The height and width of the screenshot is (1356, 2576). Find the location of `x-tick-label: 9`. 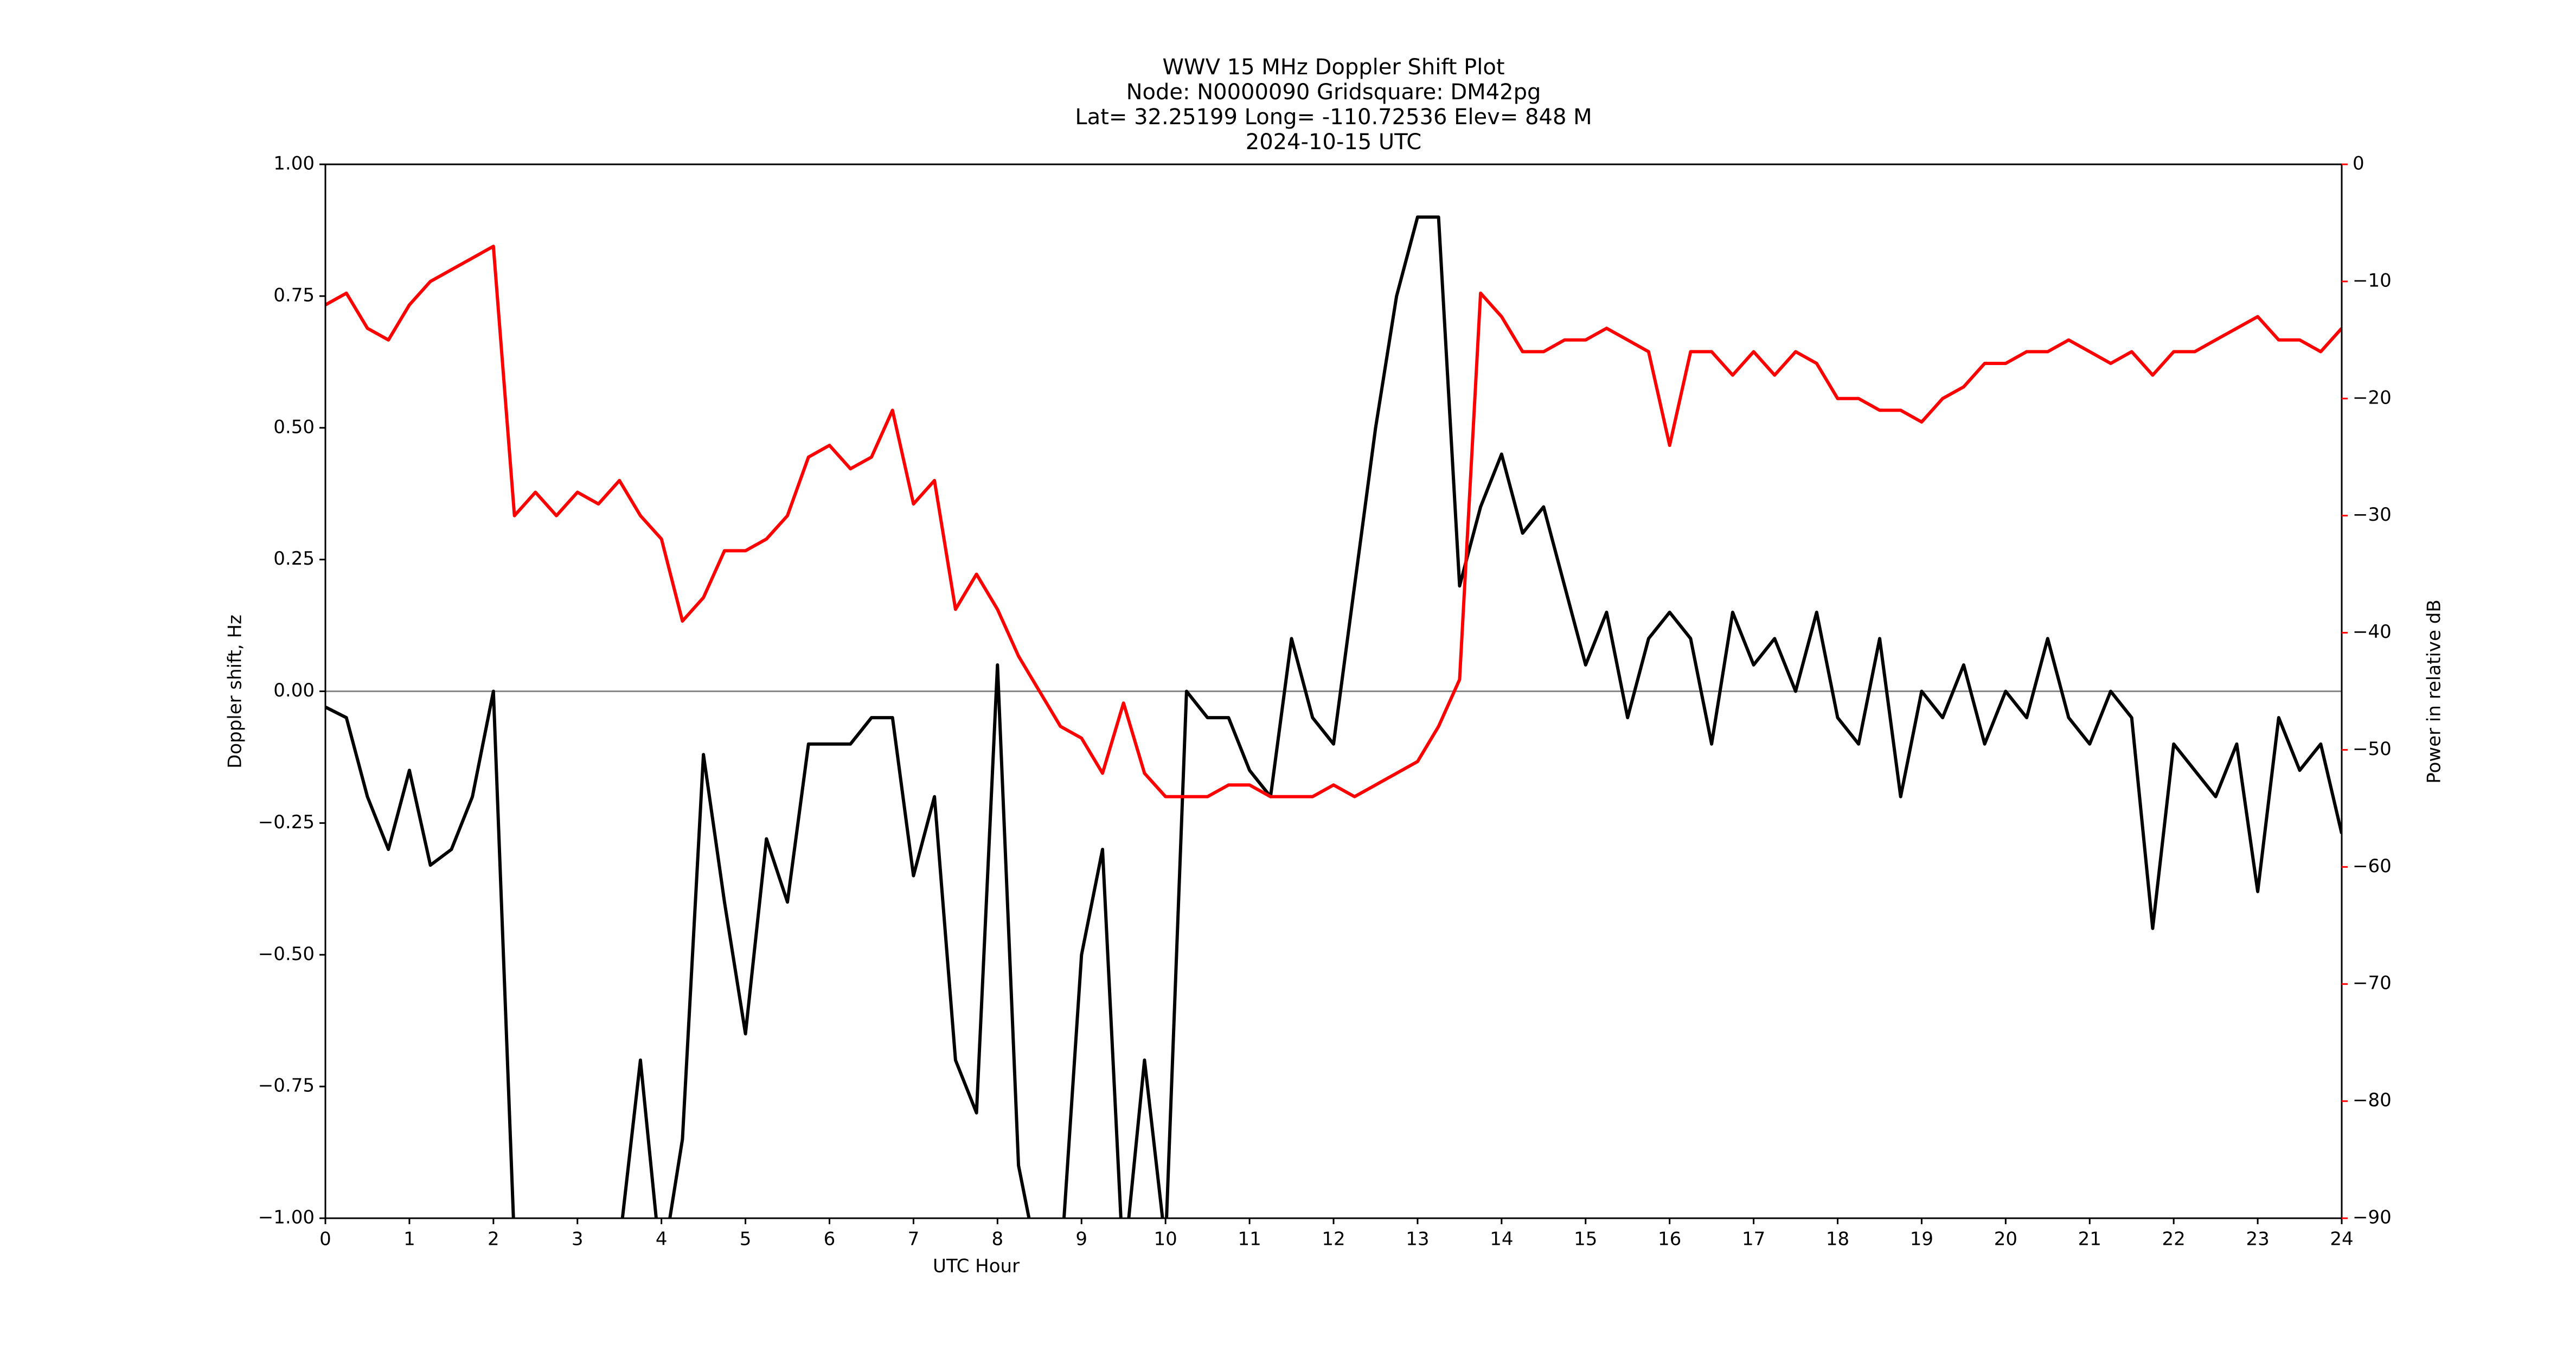

x-tick-label: 9 is located at coordinates (1081, 1239).